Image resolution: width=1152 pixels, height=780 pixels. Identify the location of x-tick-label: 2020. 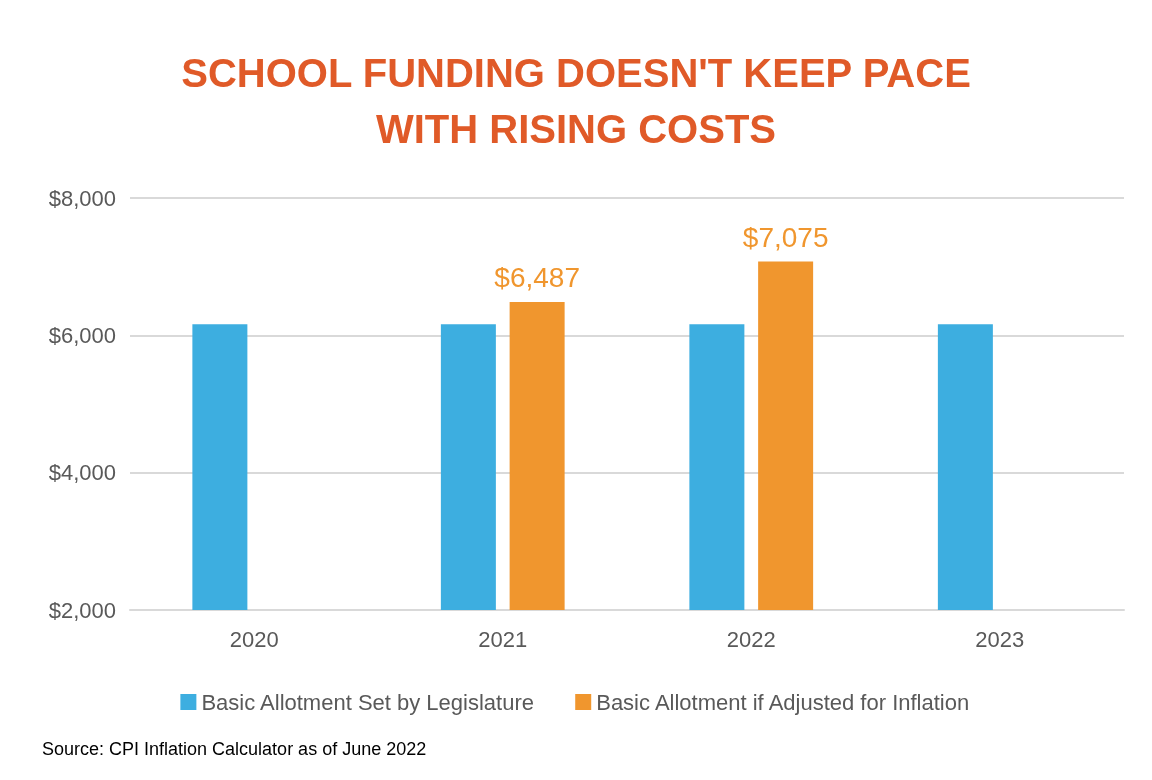
(254, 639).